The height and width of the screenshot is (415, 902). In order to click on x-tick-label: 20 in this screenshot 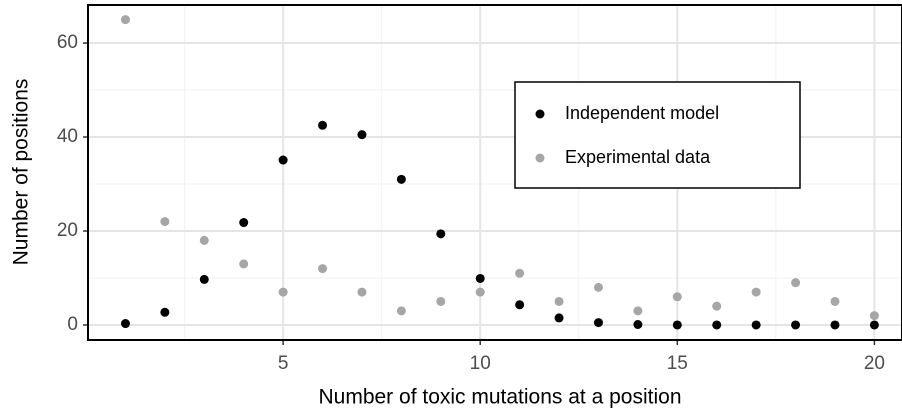, I will do `click(874, 363)`.